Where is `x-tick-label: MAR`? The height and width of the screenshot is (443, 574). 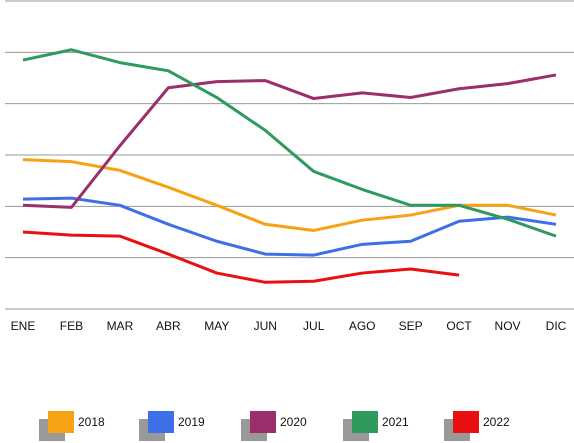
x-tick-label: MAR is located at coordinates (120, 326).